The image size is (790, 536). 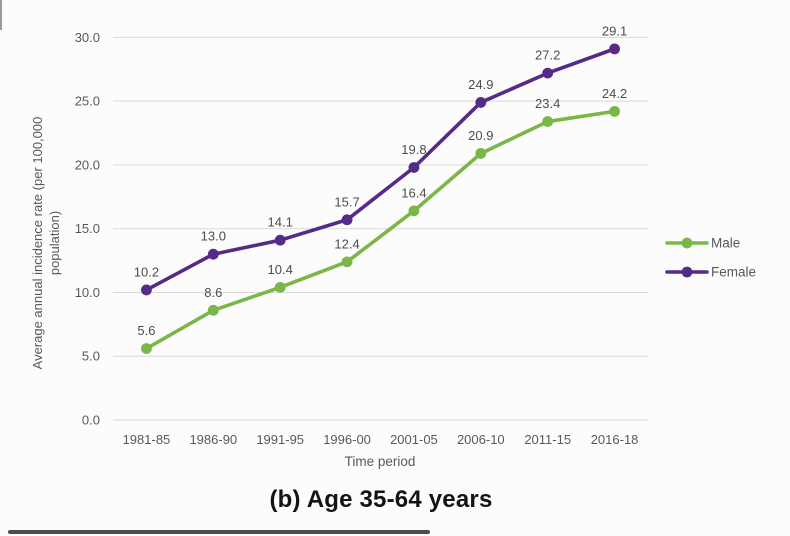 What do you see at coordinates (219, 532) in the screenshot?
I see `screenshot-artifact-bottom-edge` at bounding box center [219, 532].